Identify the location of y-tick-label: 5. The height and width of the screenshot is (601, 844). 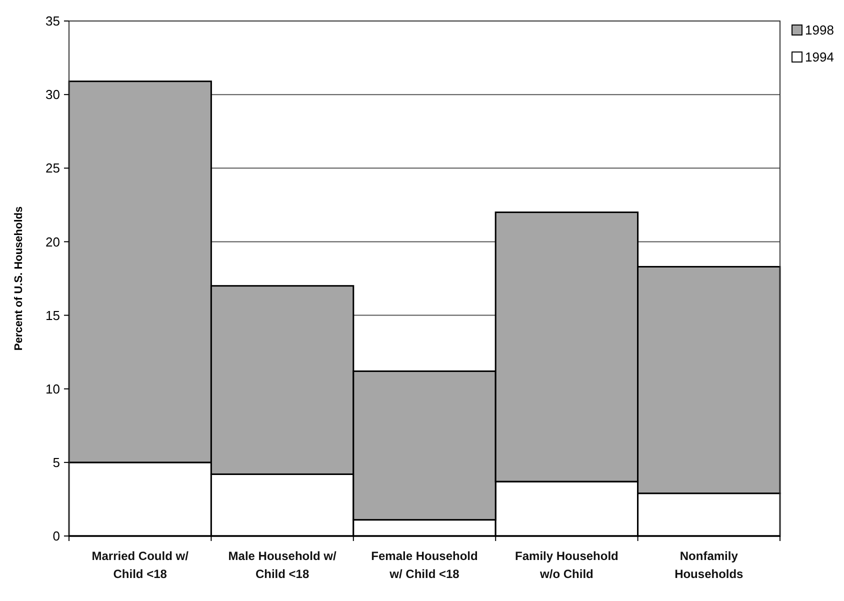
(56, 462).